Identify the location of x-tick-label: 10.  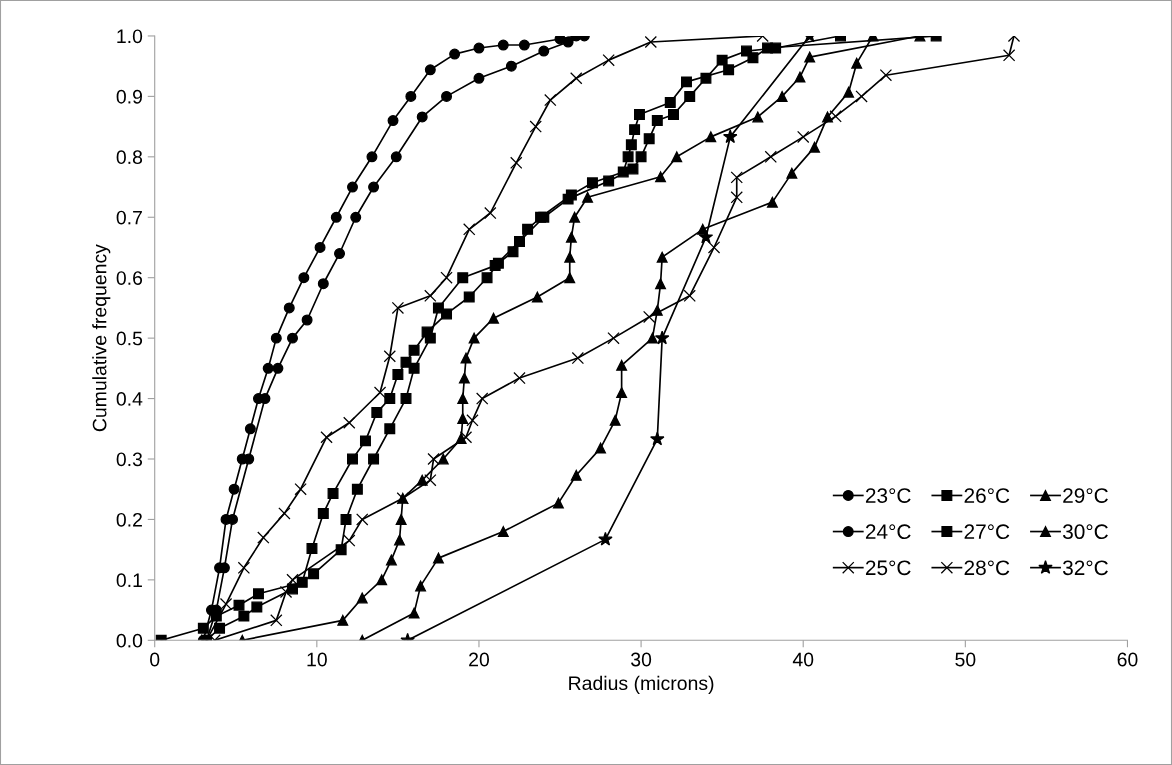
(317, 659).